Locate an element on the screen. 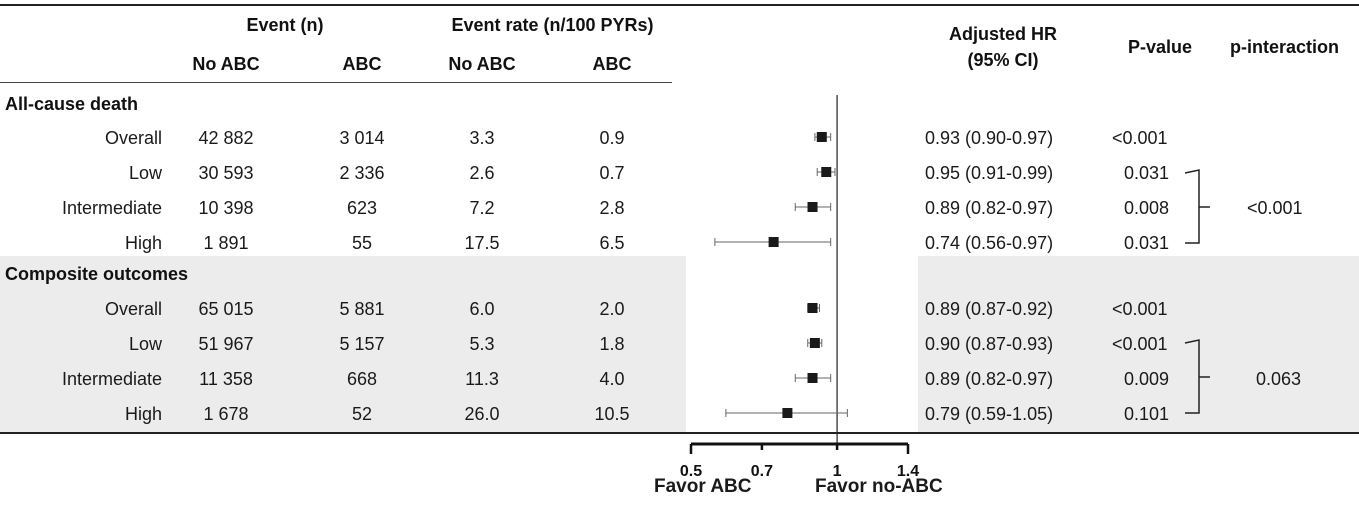 Image resolution: width=1359 pixels, height=510 pixels. header-adjusted-hr: Adjusted HR is located at coordinates (1003, 34).